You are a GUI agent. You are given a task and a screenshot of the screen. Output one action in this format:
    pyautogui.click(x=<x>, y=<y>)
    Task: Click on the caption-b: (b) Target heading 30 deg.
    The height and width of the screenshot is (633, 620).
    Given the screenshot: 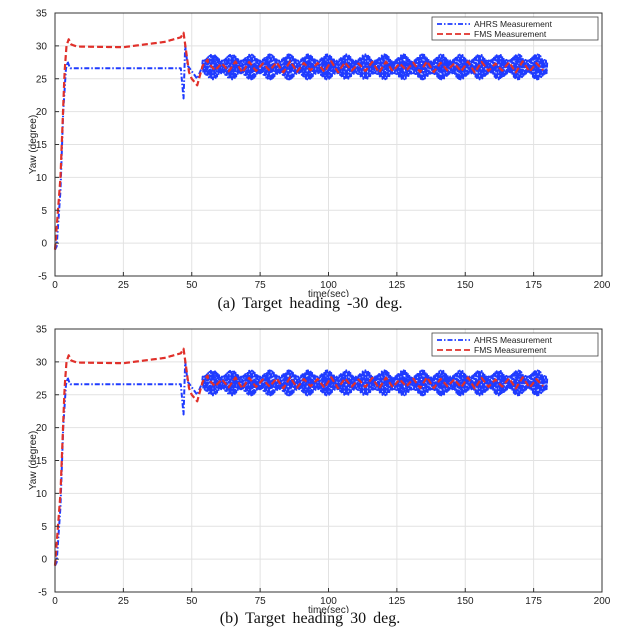 What is the action you would take?
    pyautogui.click(x=310, y=618)
    